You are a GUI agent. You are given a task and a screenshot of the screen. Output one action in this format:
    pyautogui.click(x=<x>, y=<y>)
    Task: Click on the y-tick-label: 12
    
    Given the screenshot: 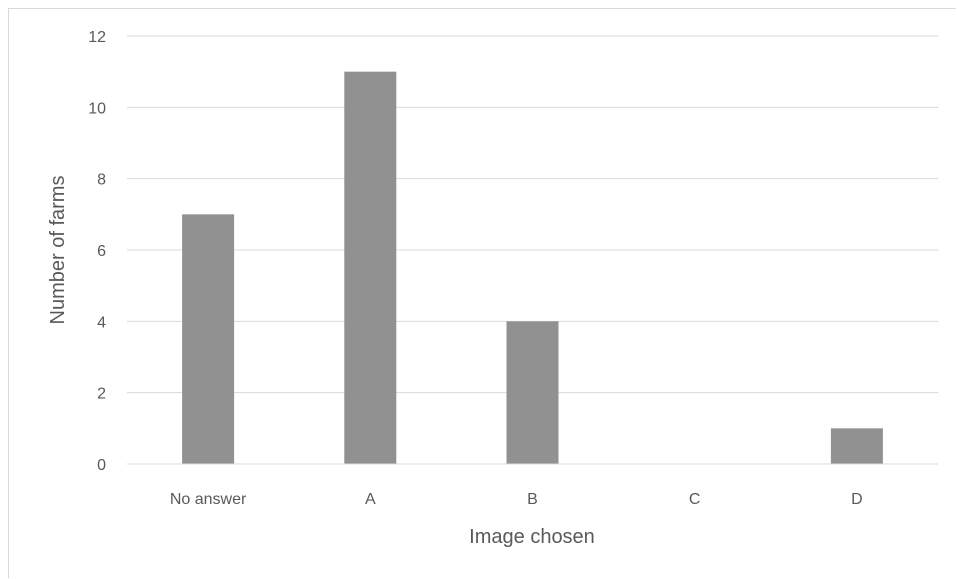 What is the action you would take?
    pyautogui.click(x=97, y=37)
    